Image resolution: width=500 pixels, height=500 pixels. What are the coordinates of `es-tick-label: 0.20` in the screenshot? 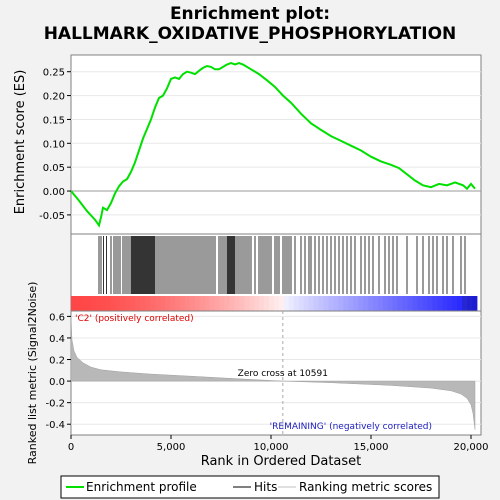 It's located at (54, 97).